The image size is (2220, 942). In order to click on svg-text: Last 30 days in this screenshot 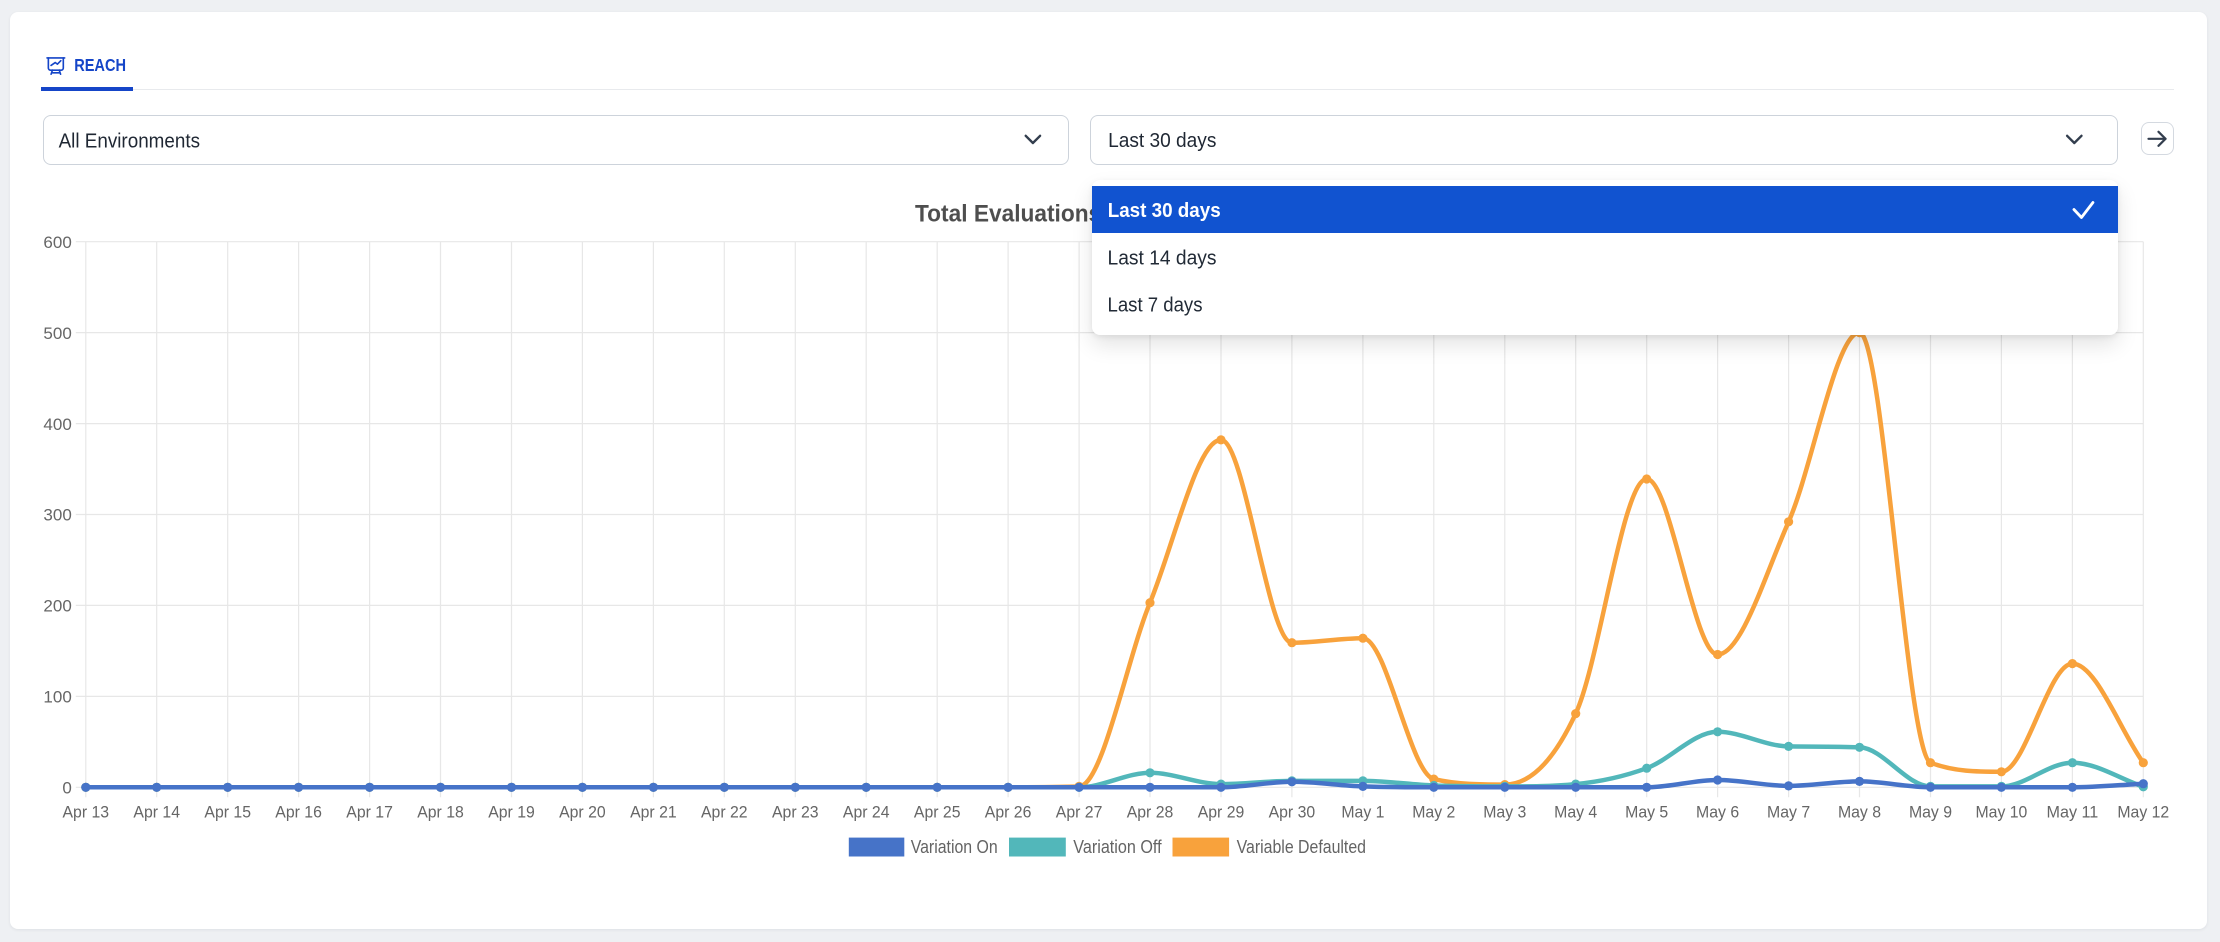, I will do `click(1164, 211)`.